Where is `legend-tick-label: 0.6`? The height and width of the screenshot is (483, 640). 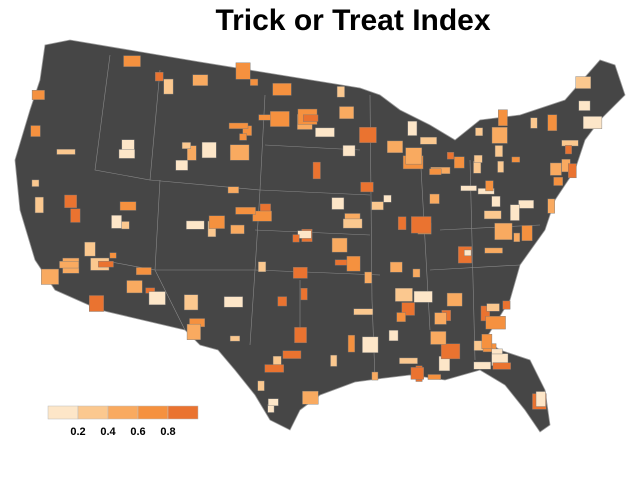 legend-tick-label: 0.6 is located at coordinates (137, 432).